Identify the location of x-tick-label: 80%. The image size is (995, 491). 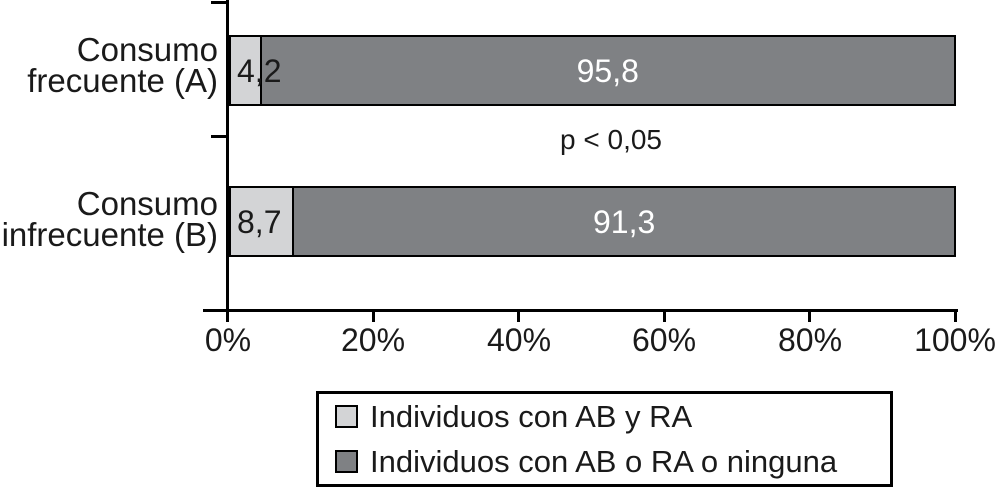
(810, 340).